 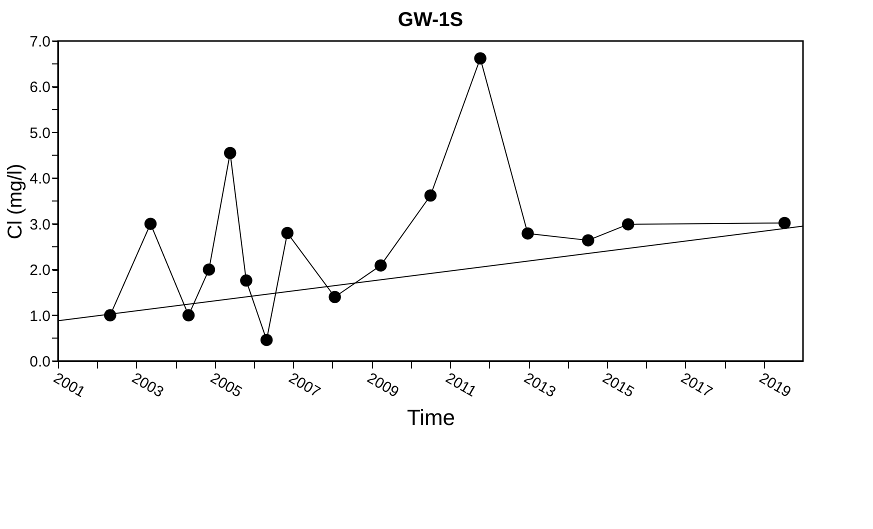 What do you see at coordinates (775, 386) in the screenshot?
I see `x-tick-label: 2019` at bounding box center [775, 386].